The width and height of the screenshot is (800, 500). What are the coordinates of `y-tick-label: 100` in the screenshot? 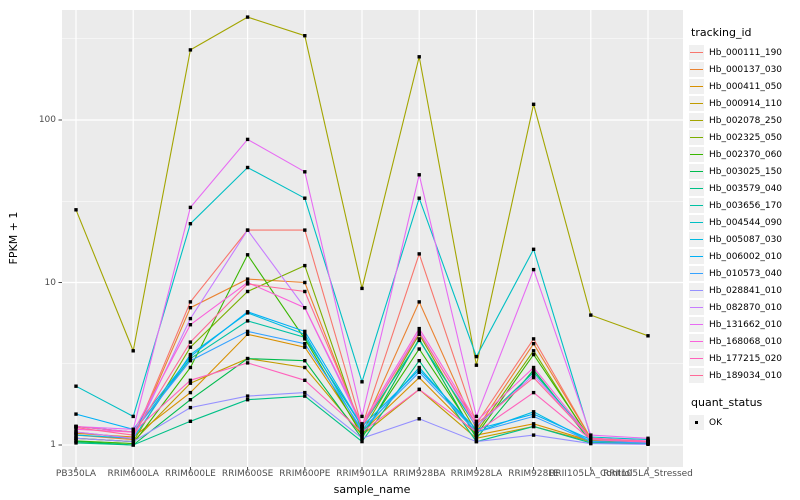 It's located at (47, 120).